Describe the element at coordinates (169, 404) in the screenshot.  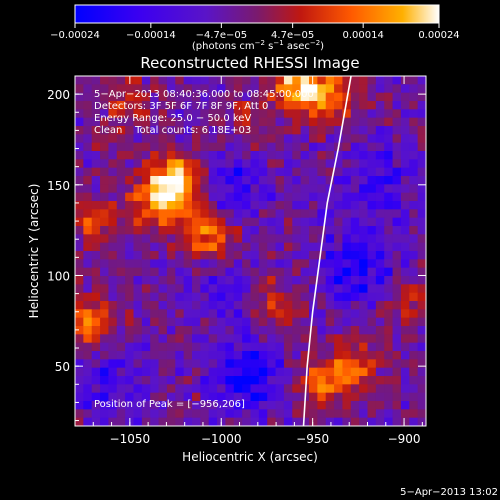
I see `peak-position-label: Position of Peak = [−956,206]` at that location.